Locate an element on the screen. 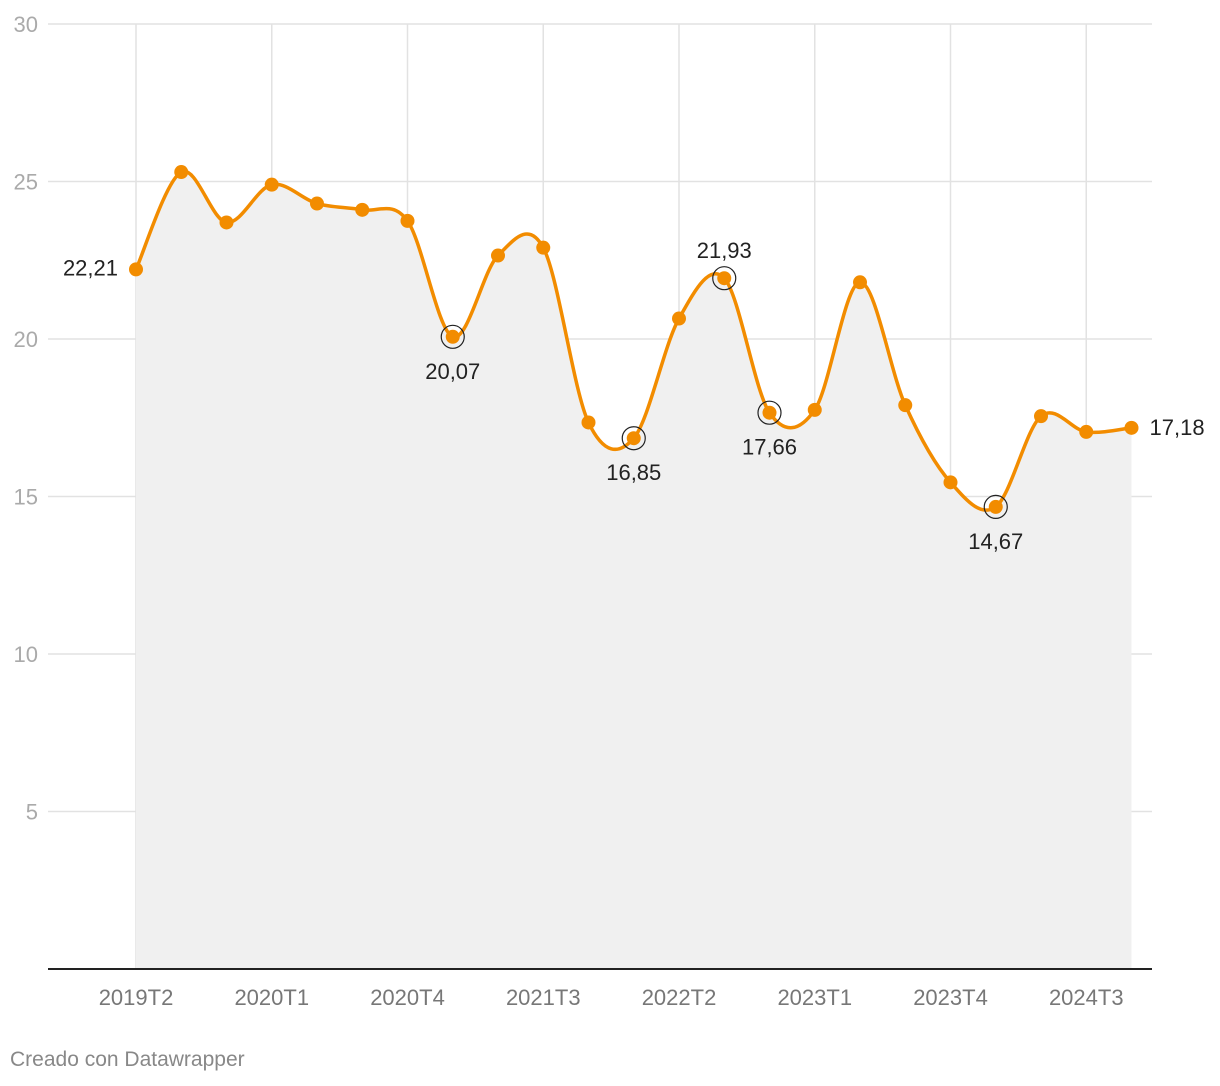  data-label: 20,07 is located at coordinates (452, 371).